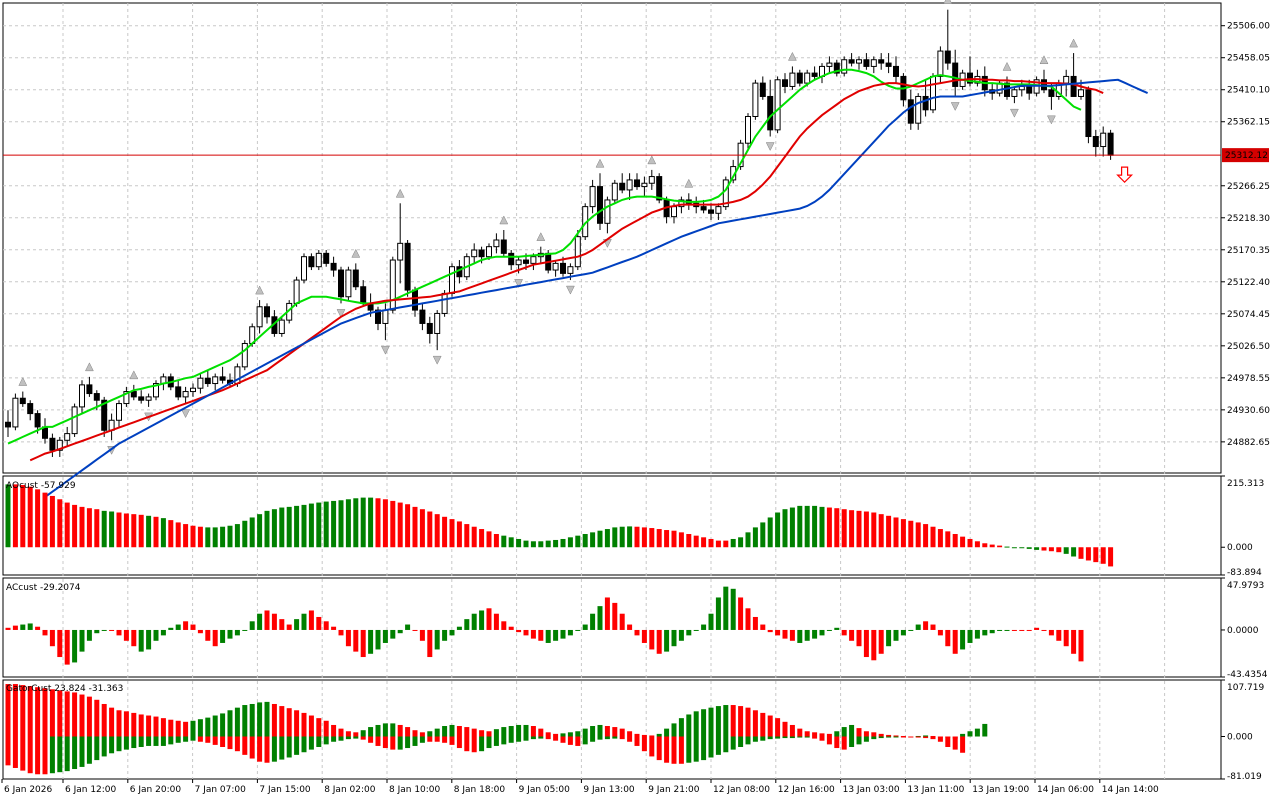 Image resolution: width=1280 pixels, height=800 pixels. I want to click on gator-pane, so click(496, 729).